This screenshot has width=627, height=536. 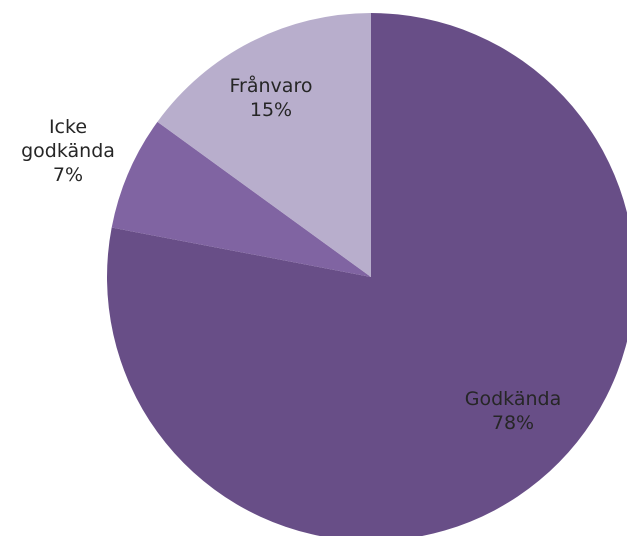 I want to click on pie-label-line: Icke, so click(x=68, y=127).